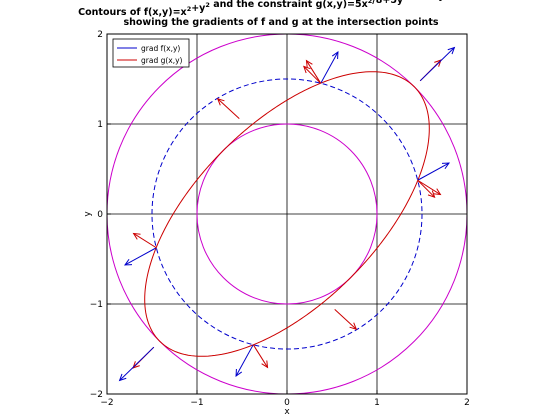  I want to click on grad-g-arrow-5-shaft, so click(426, 188).